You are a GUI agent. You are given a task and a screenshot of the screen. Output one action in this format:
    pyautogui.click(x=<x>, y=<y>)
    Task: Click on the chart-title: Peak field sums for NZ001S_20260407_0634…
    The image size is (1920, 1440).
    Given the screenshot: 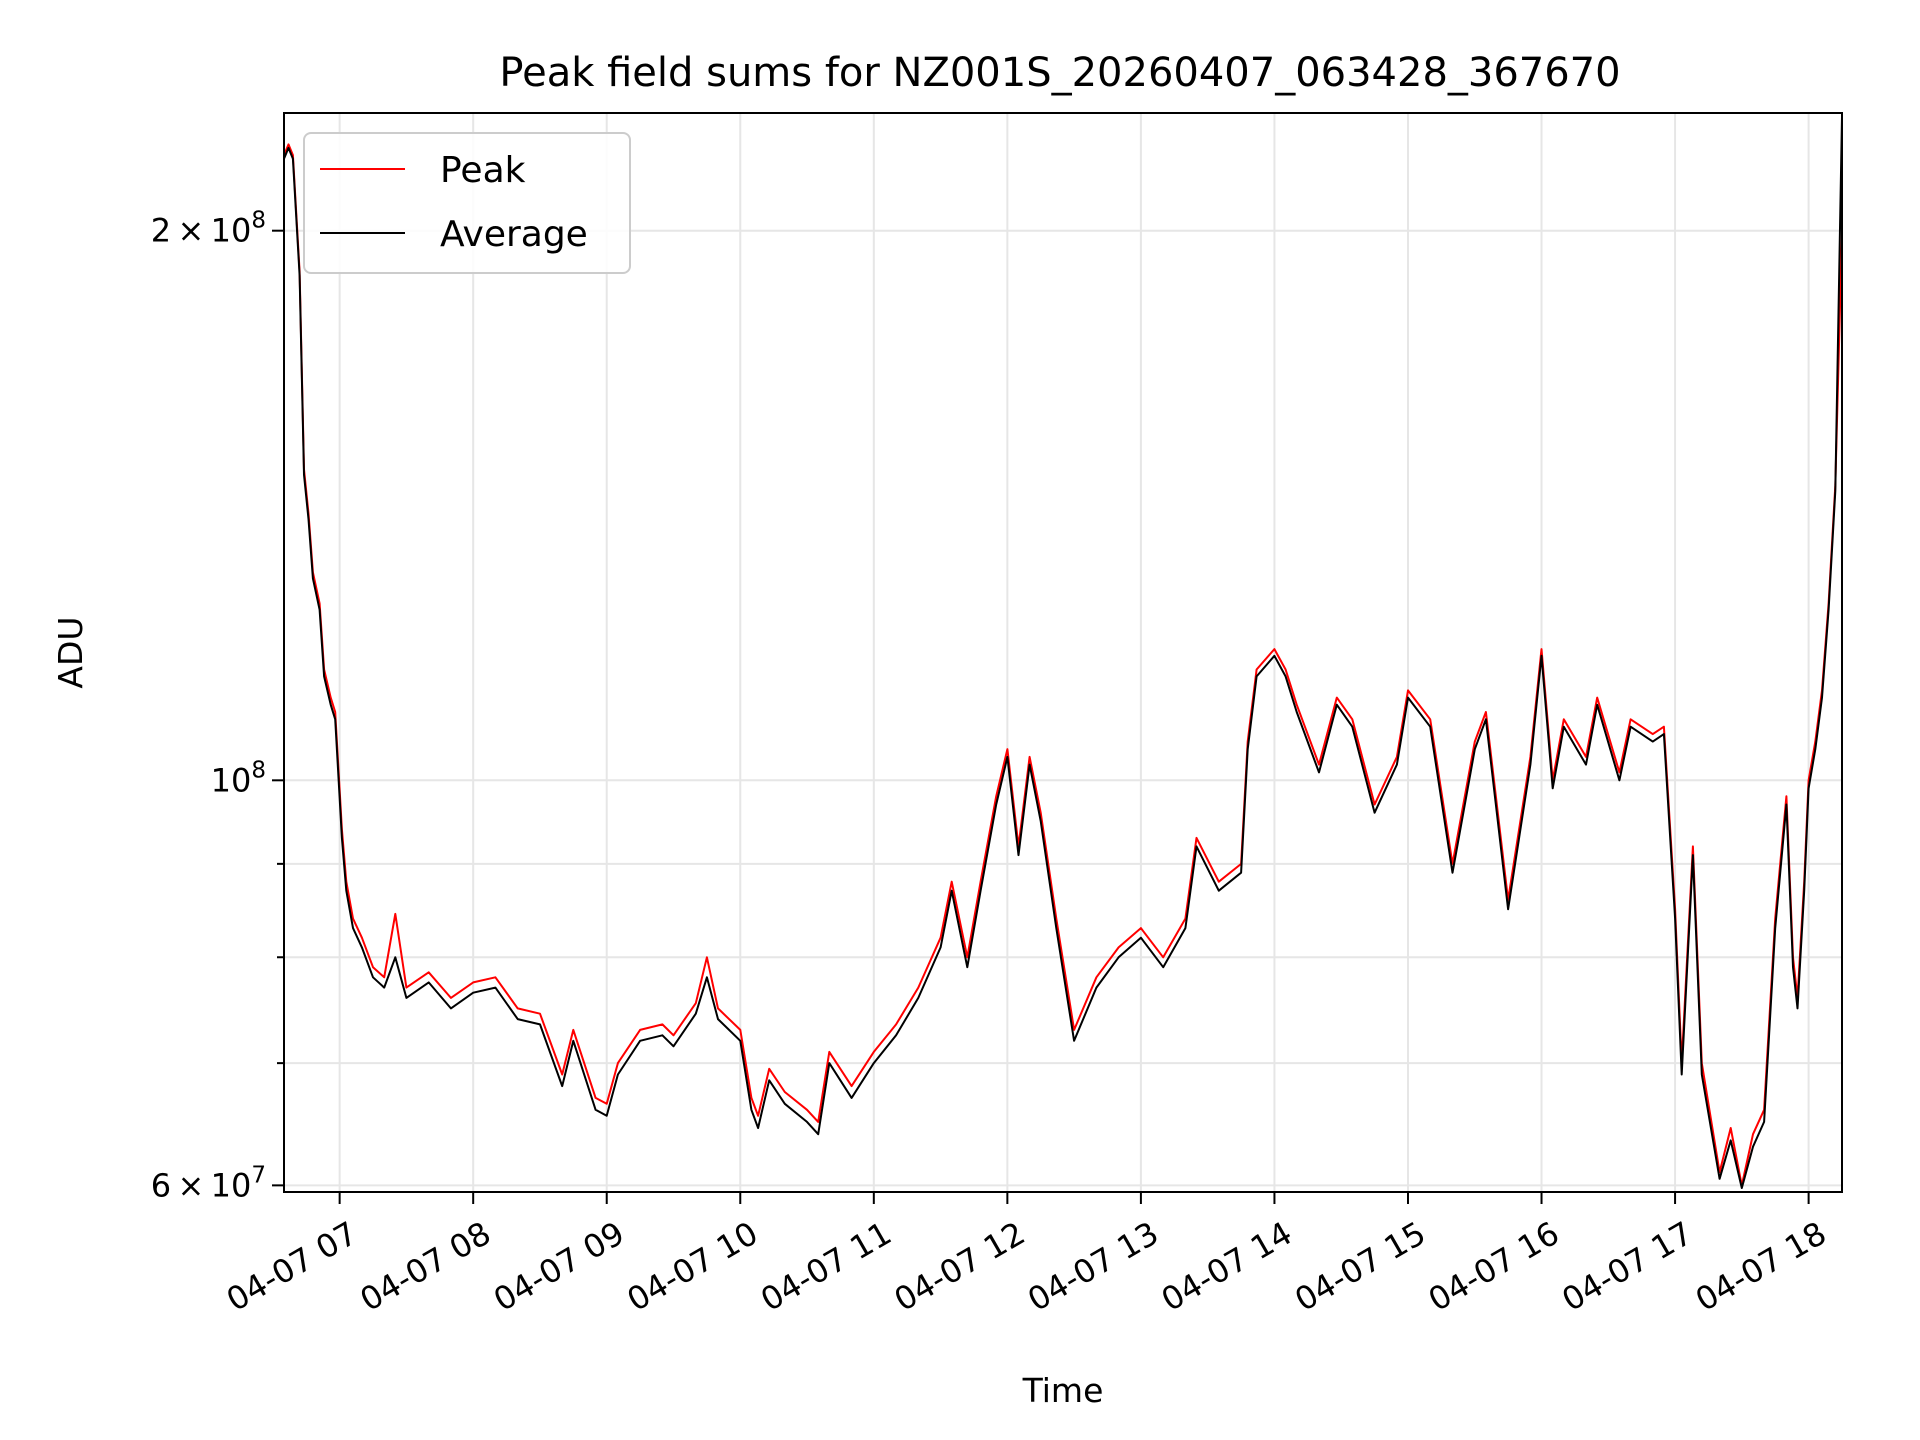 What is the action you would take?
    pyautogui.click(x=1059, y=73)
    